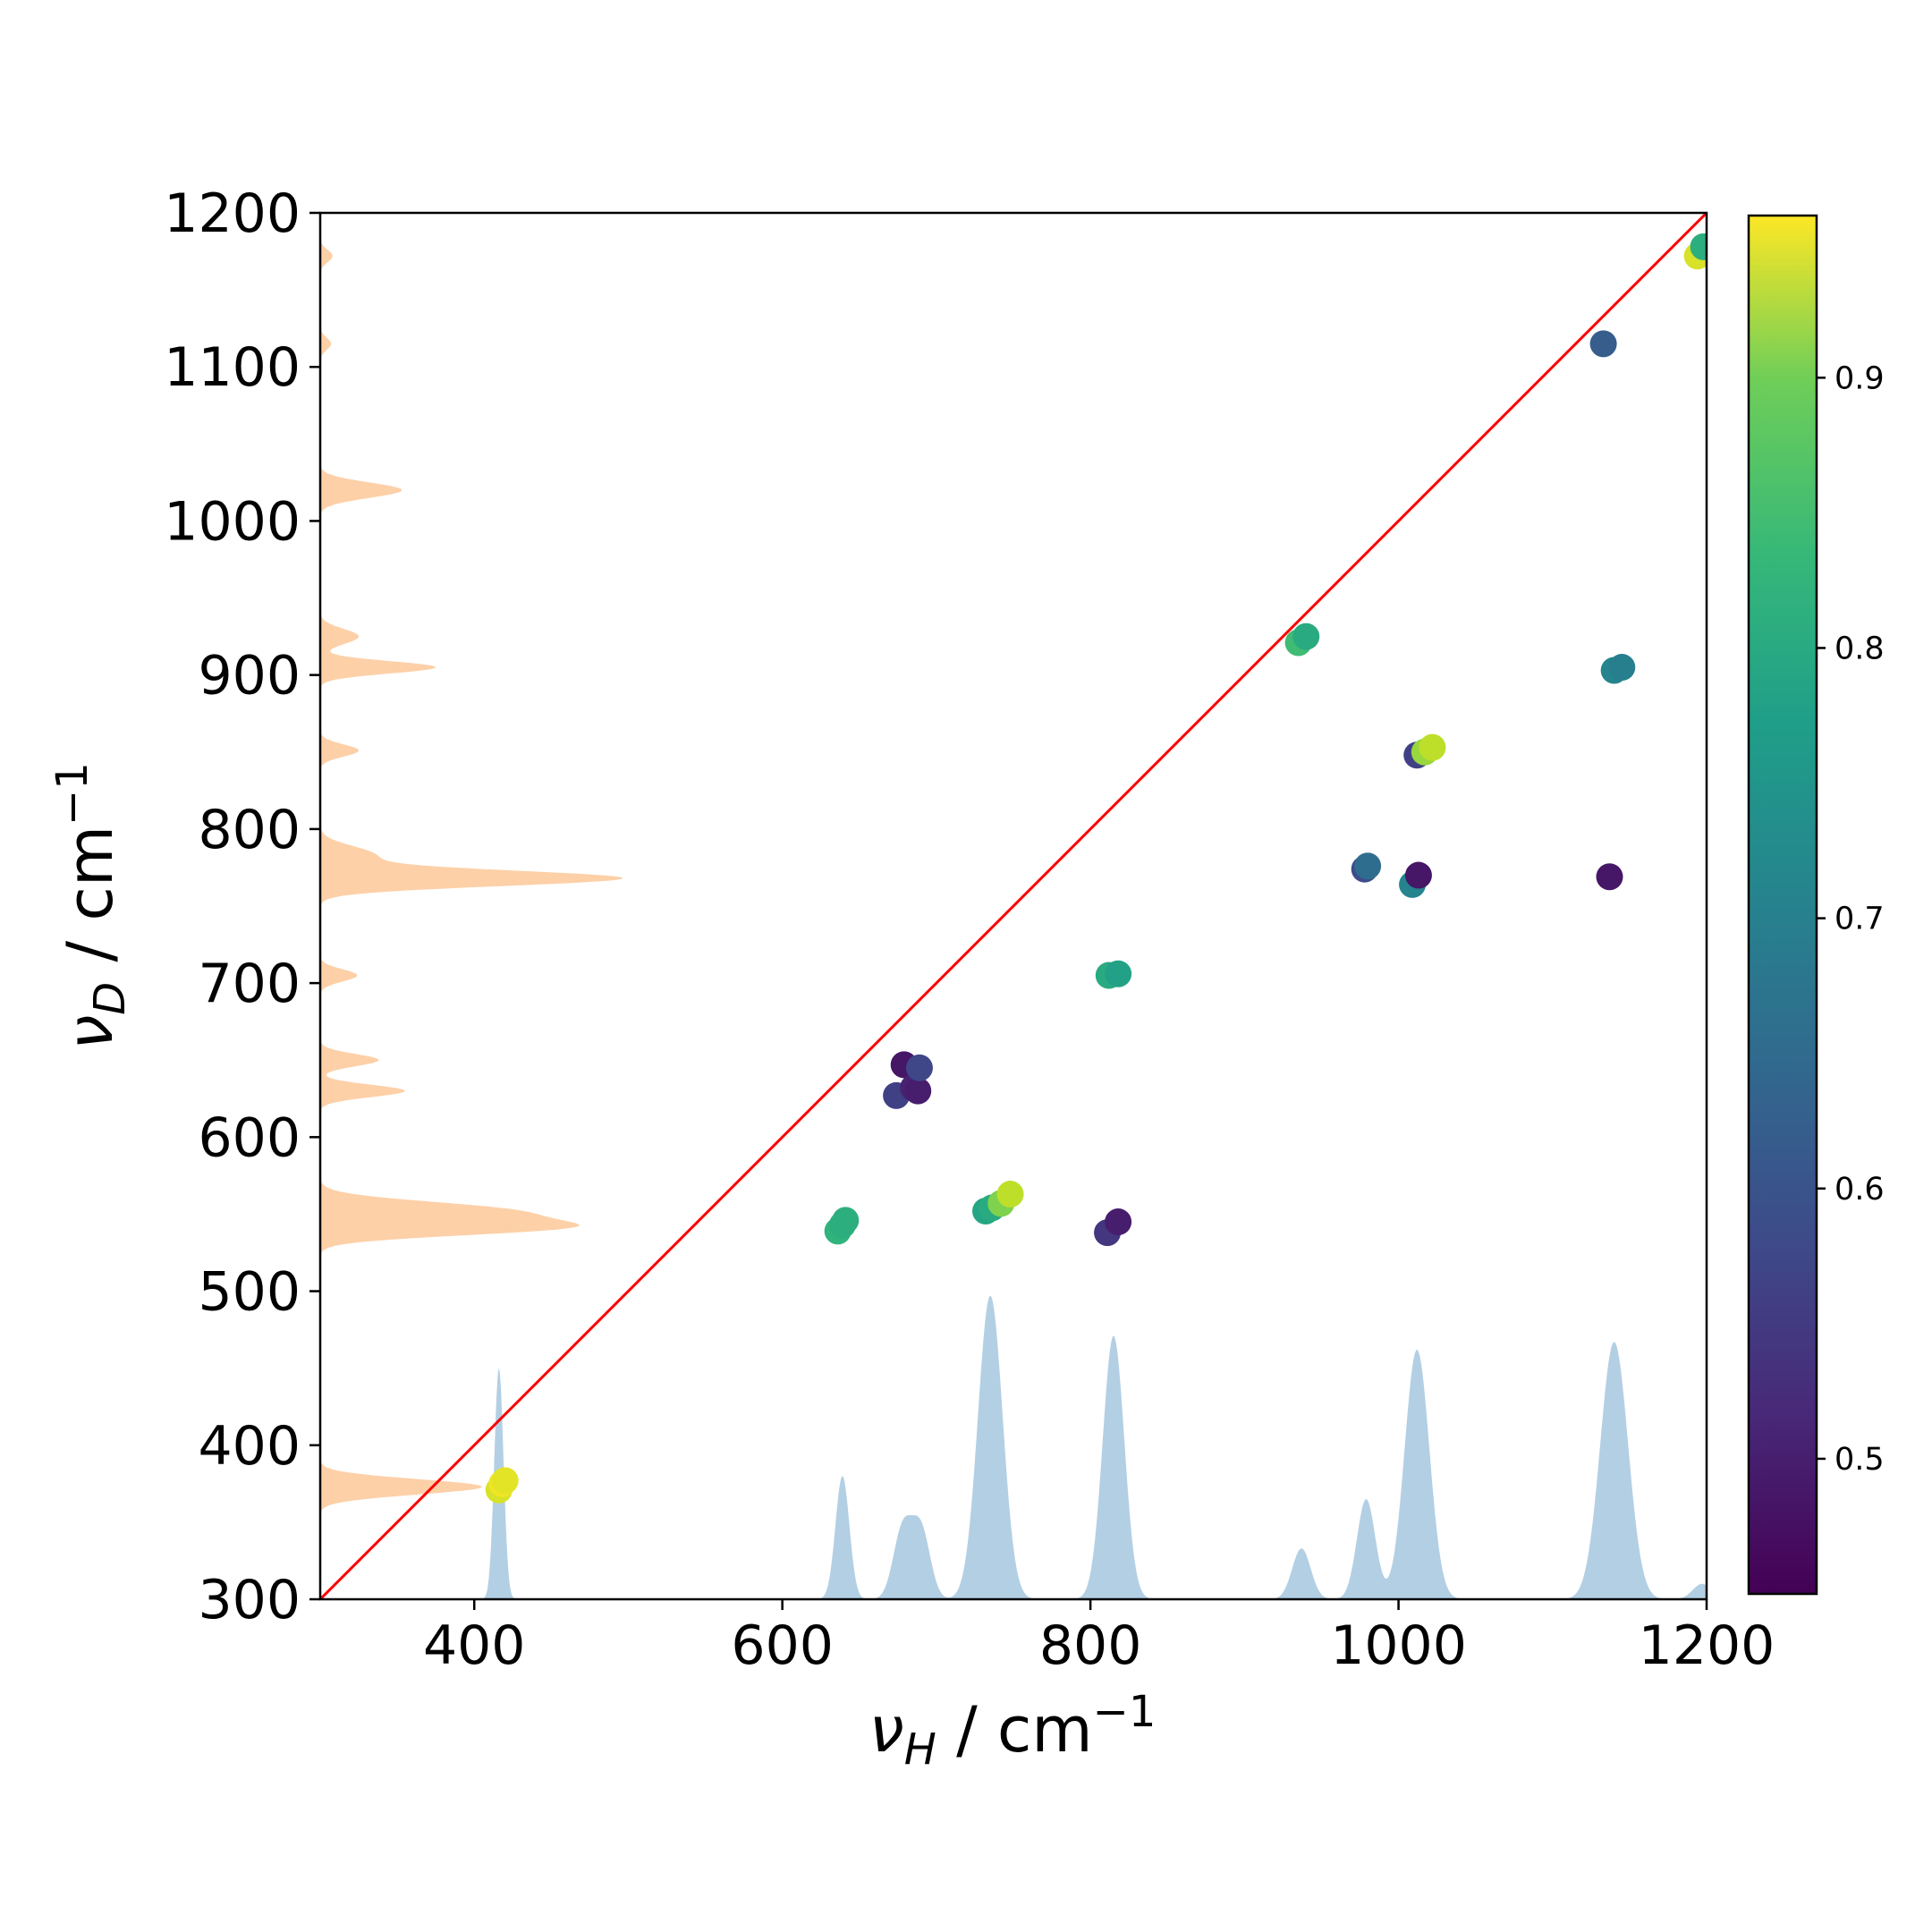 The image size is (1932, 1932). I want to click on y-tick-label: 900, so click(249, 676).